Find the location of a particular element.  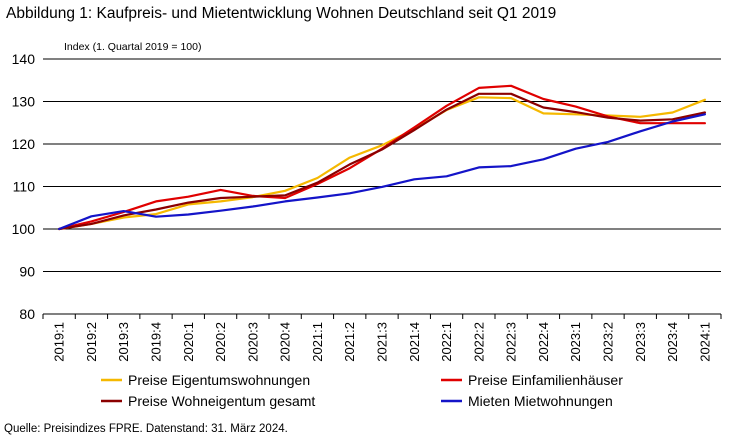

x-tick-label: 2022:4 is located at coordinates (543, 342).